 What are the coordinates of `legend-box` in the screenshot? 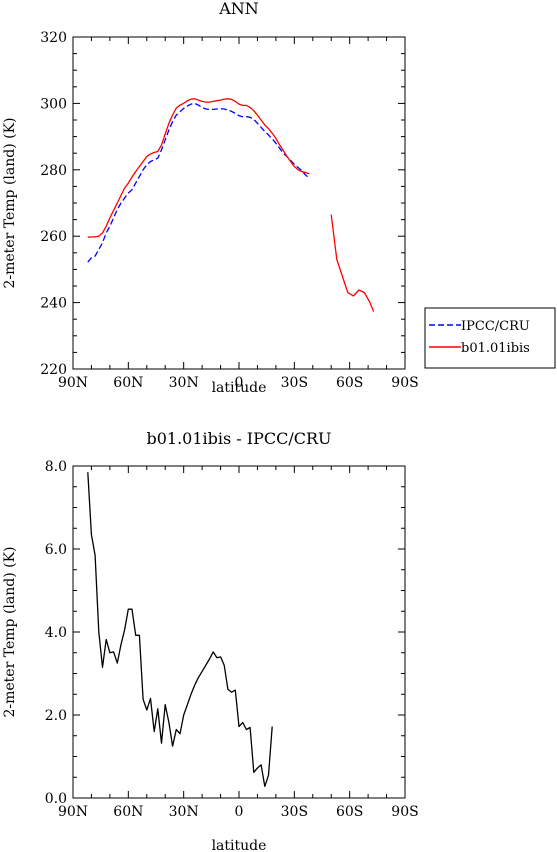 It's located at (490, 338).